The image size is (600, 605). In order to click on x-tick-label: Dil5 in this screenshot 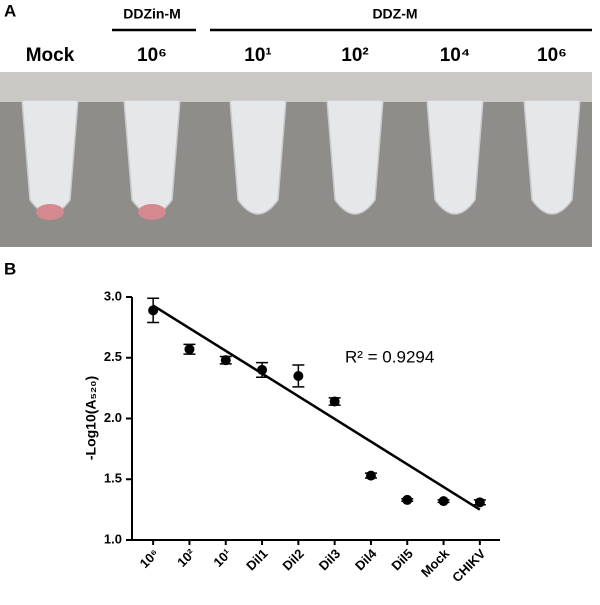, I will do `click(401, 559)`.